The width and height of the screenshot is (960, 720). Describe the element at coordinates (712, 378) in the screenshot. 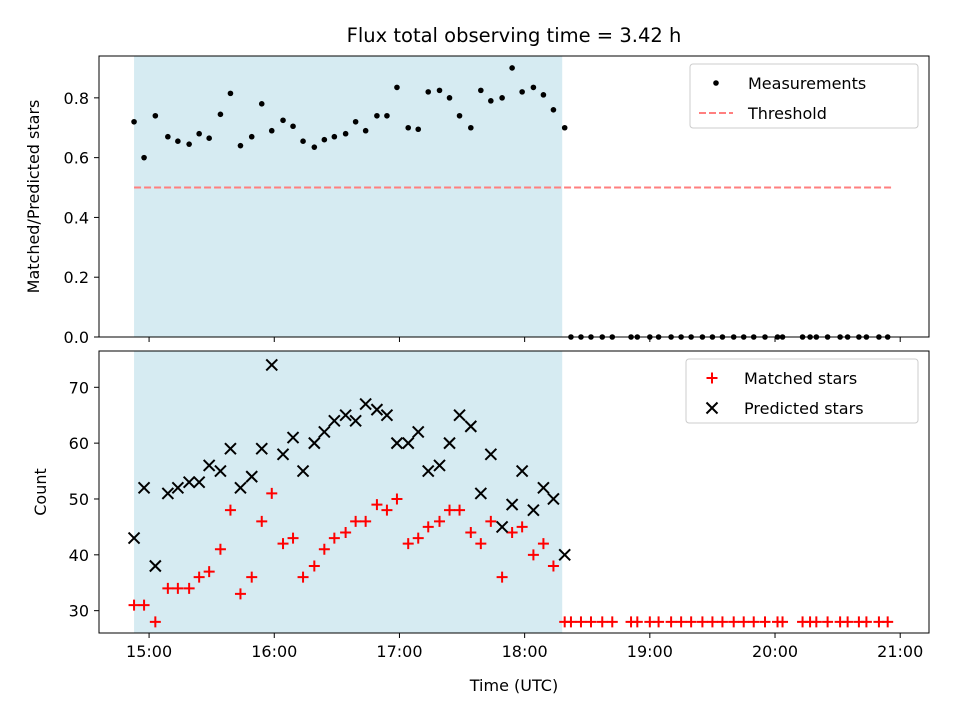

I see `legend-marker` at that location.